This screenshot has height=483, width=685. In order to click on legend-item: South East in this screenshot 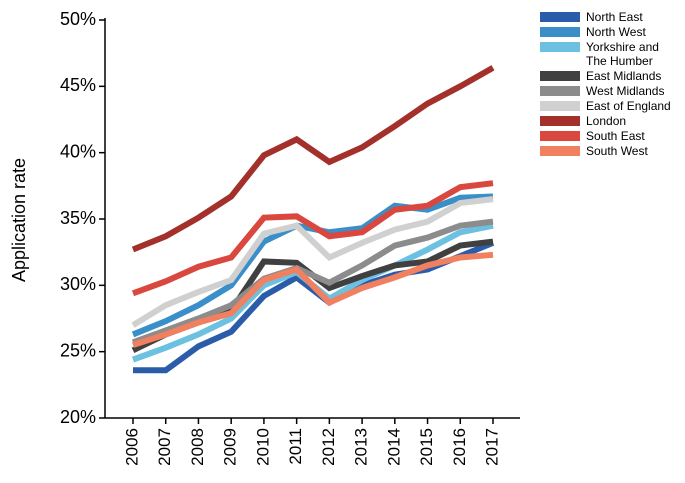, I will do `click(610, 136)`.